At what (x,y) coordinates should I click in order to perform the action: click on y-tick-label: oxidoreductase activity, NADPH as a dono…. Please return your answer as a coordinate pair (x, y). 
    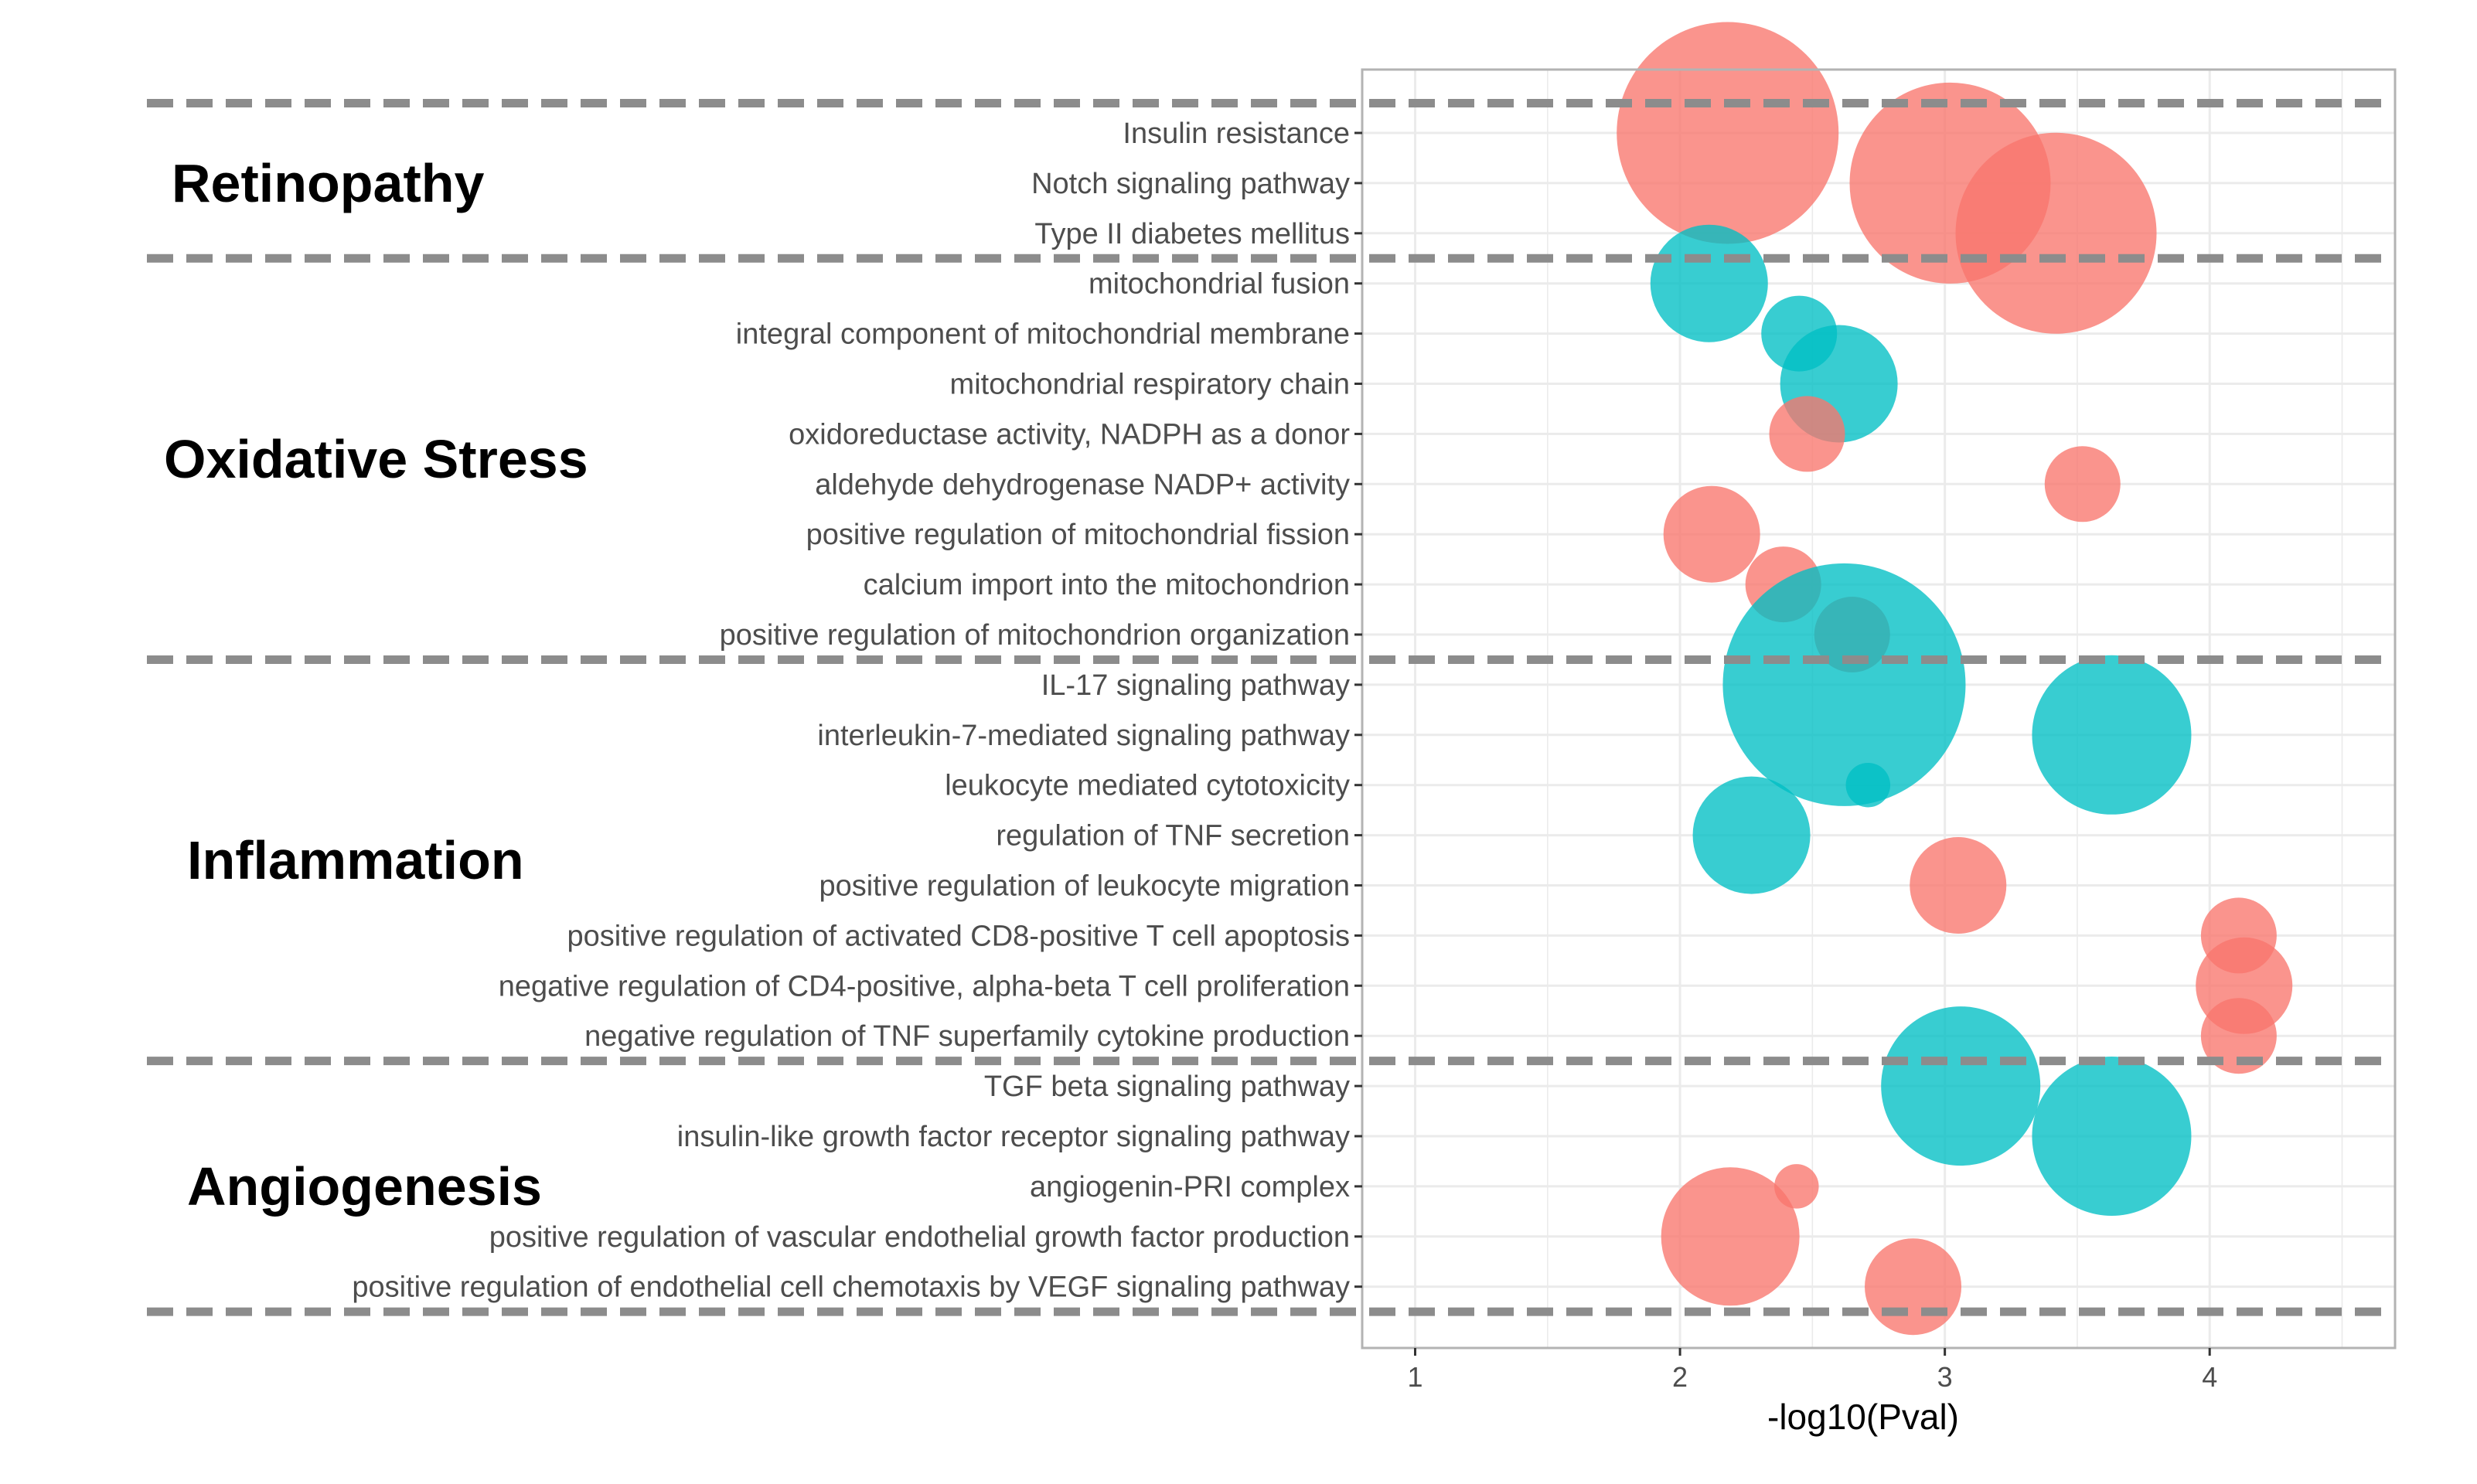
    Looking at the image, I should click on (1069, 434).